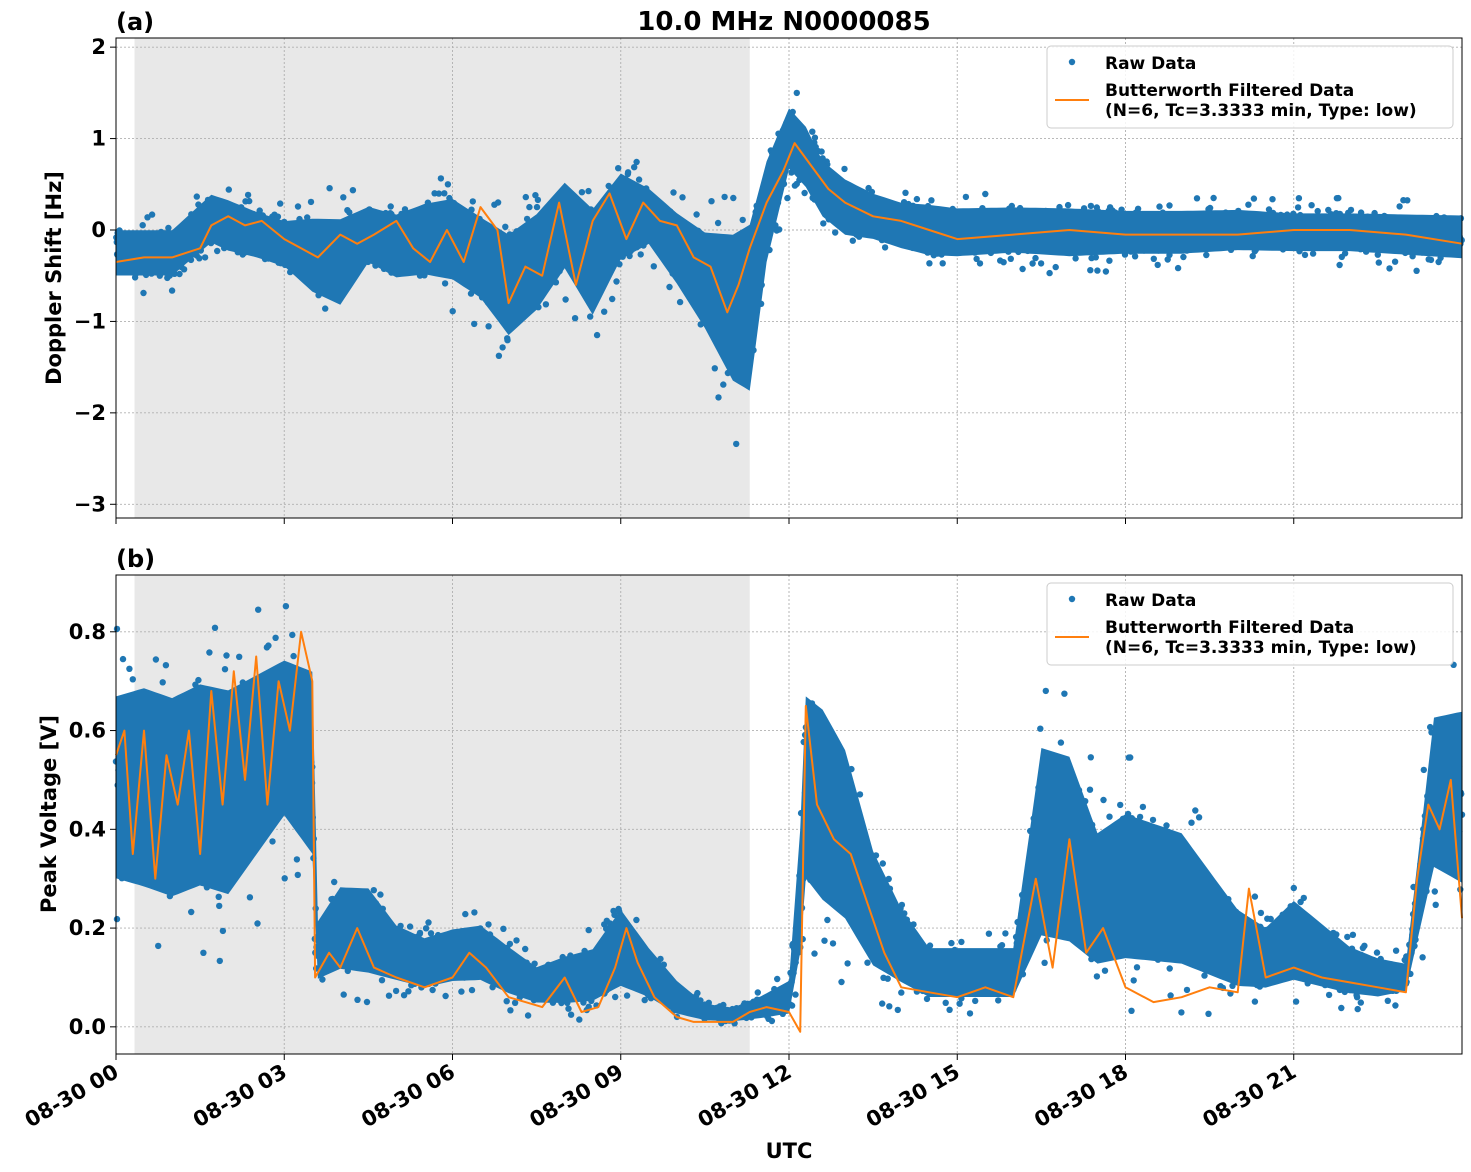 This screenshot has height=1172, width=1471. I want to click on figure-title: 10.0 MHz N0000085, so click(783, 22).